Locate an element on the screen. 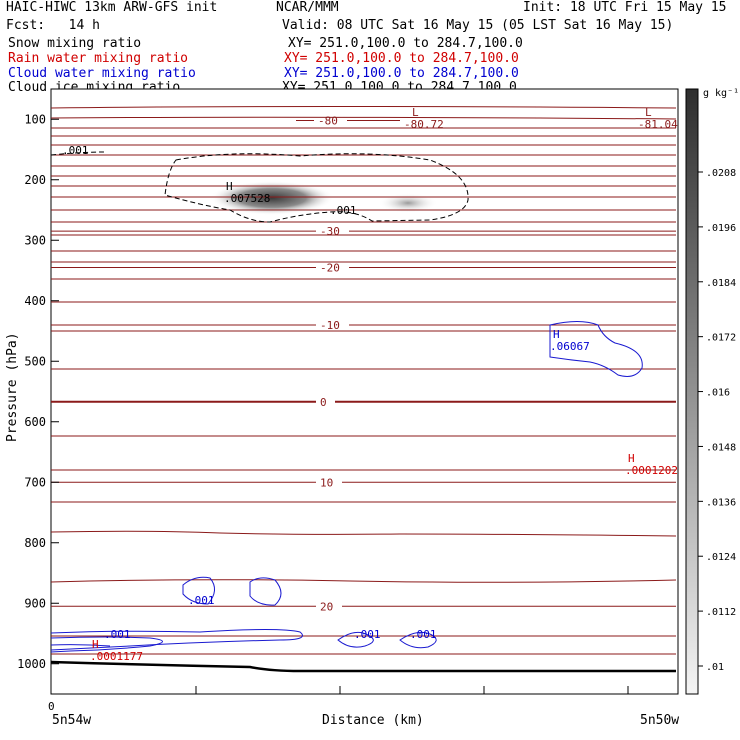 This screenshot has width=740, height=740. annot-low-1-letter: L is located at coordinates (415, 112).